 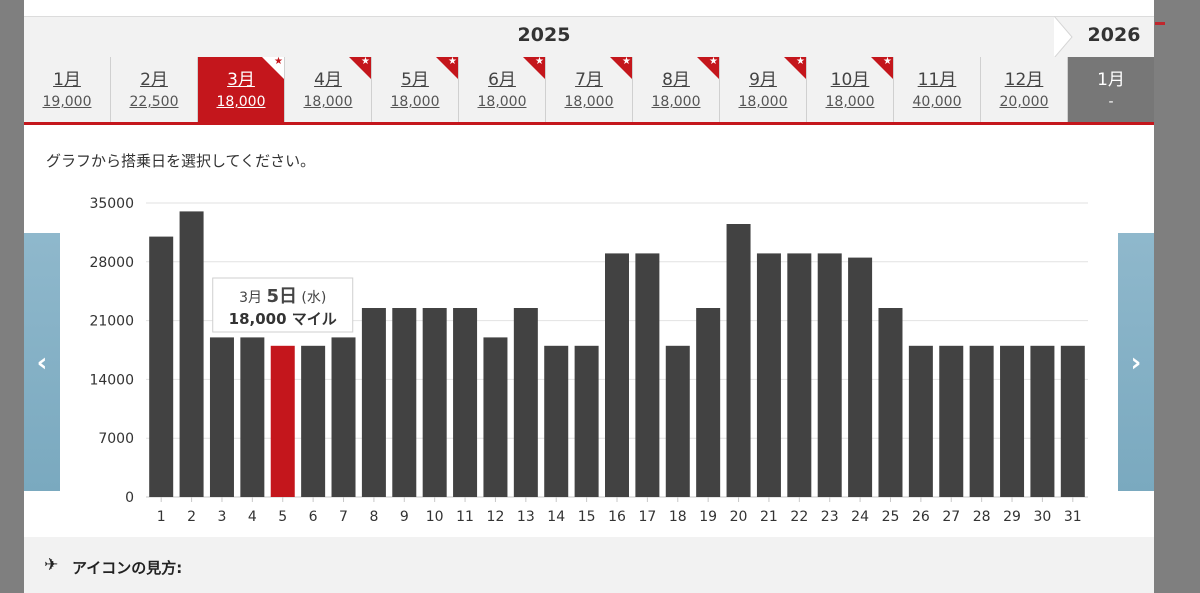 What do you see at coordinates (1043, 517) in the screenshot?
I see `x-tick-label: 30` at bounding box center [1043, 517].